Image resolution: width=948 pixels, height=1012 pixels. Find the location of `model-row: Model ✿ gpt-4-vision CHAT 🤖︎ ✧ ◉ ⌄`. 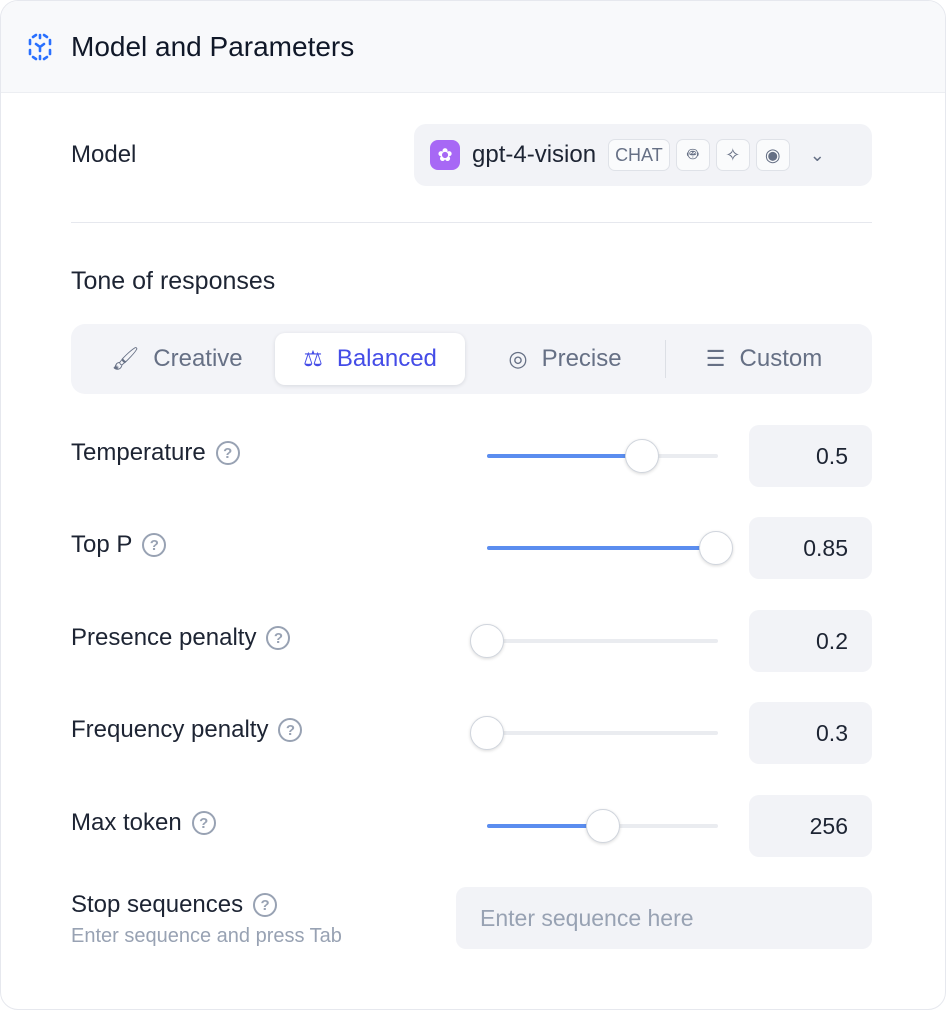

model-row: Model ✿ gpt-4-vision CHAT 🤖︎ ✧ ◉ ⌄ is located at coordinates (471, 155).